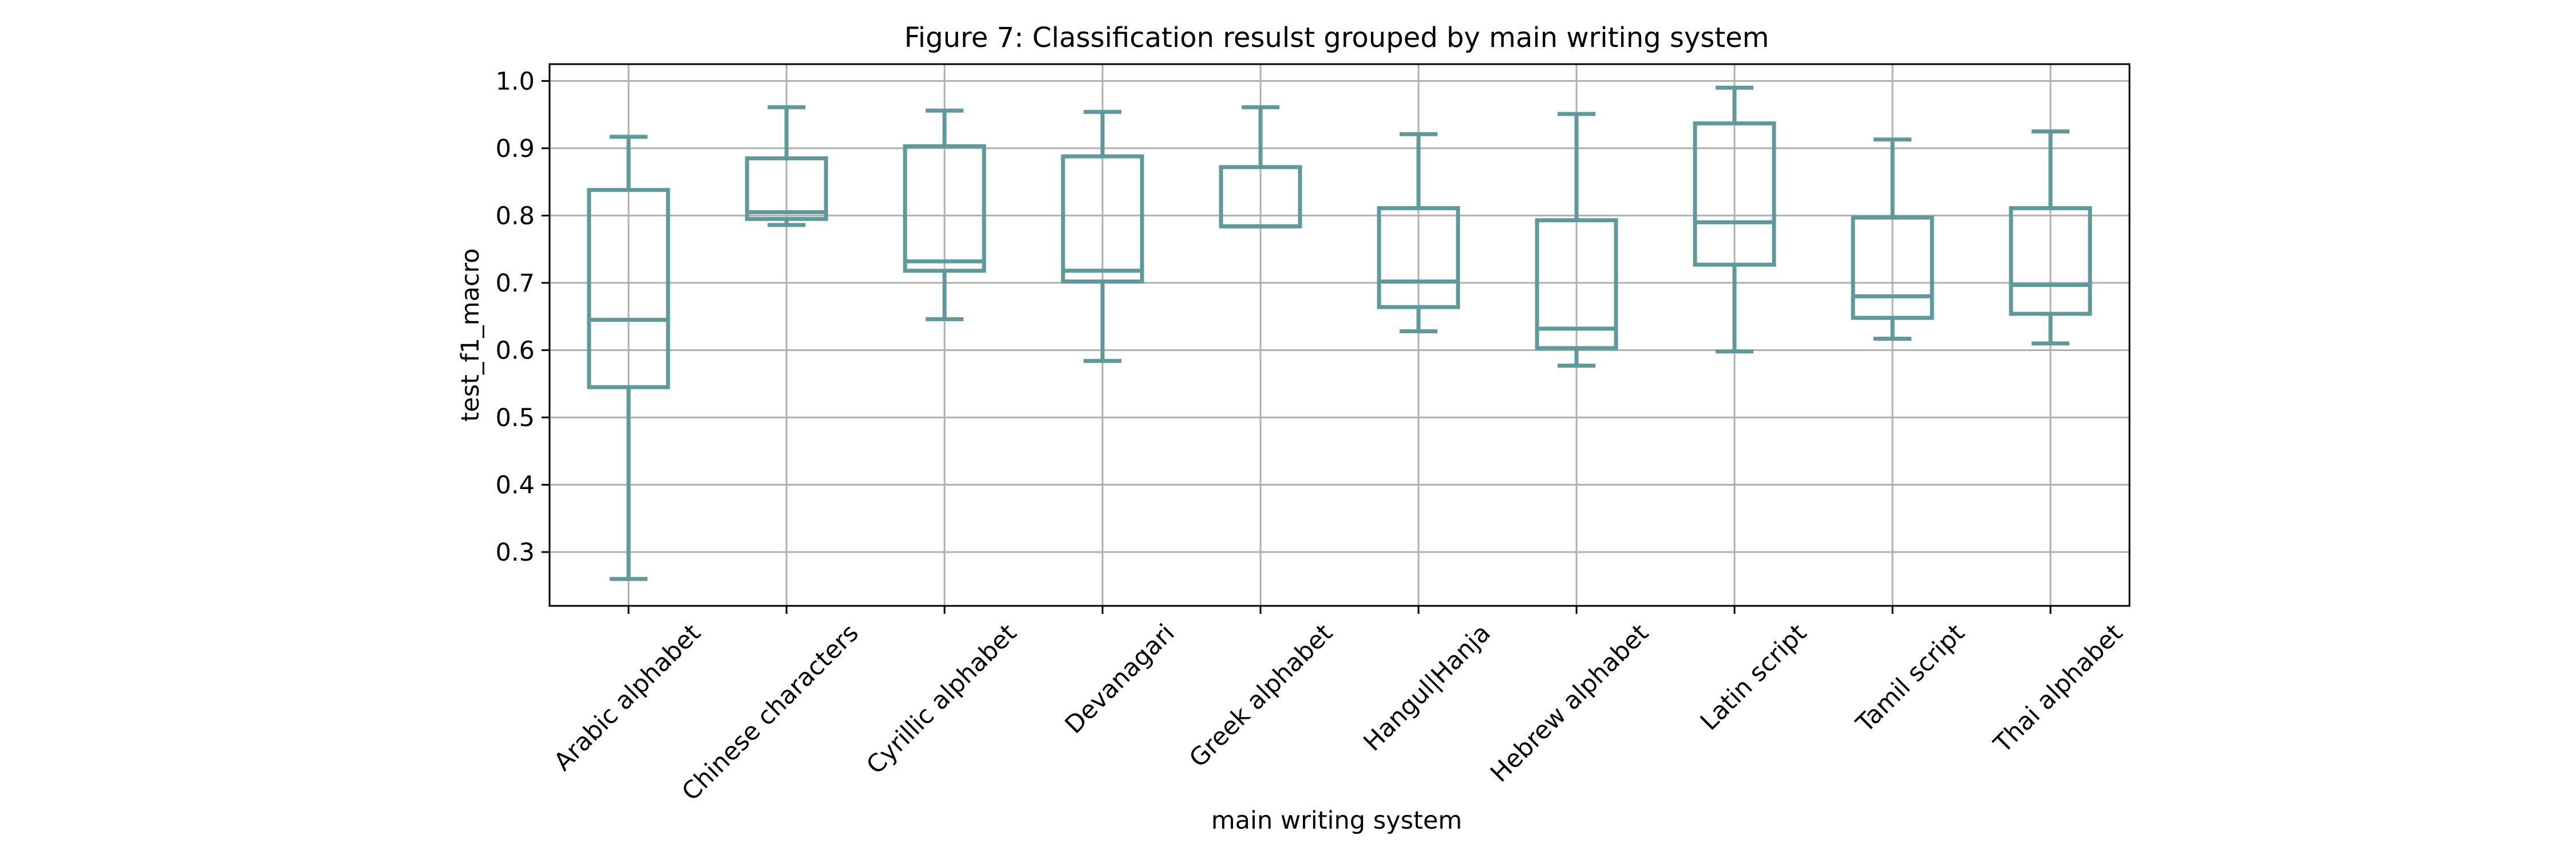 The width and height of the screenshot is (2576, 859). Describe the element at coordinates (1753, 677) in the screenshot. I see `x-tick-label: Latin script` at that location.